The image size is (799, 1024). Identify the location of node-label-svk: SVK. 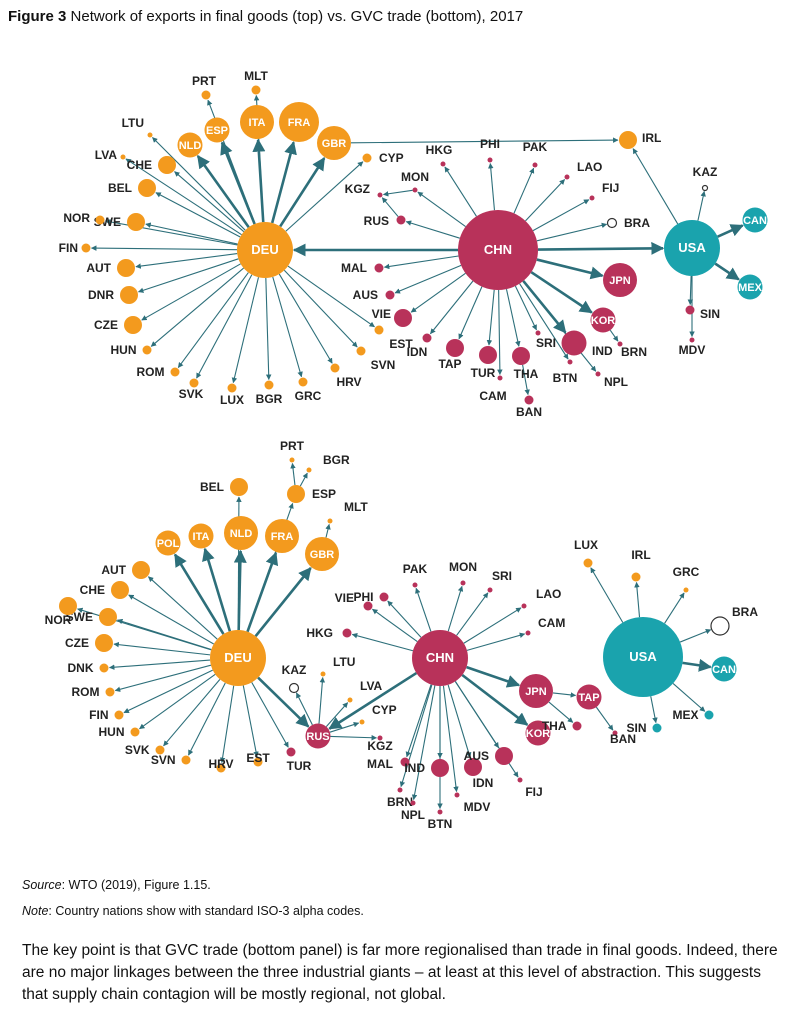
(191, 394).